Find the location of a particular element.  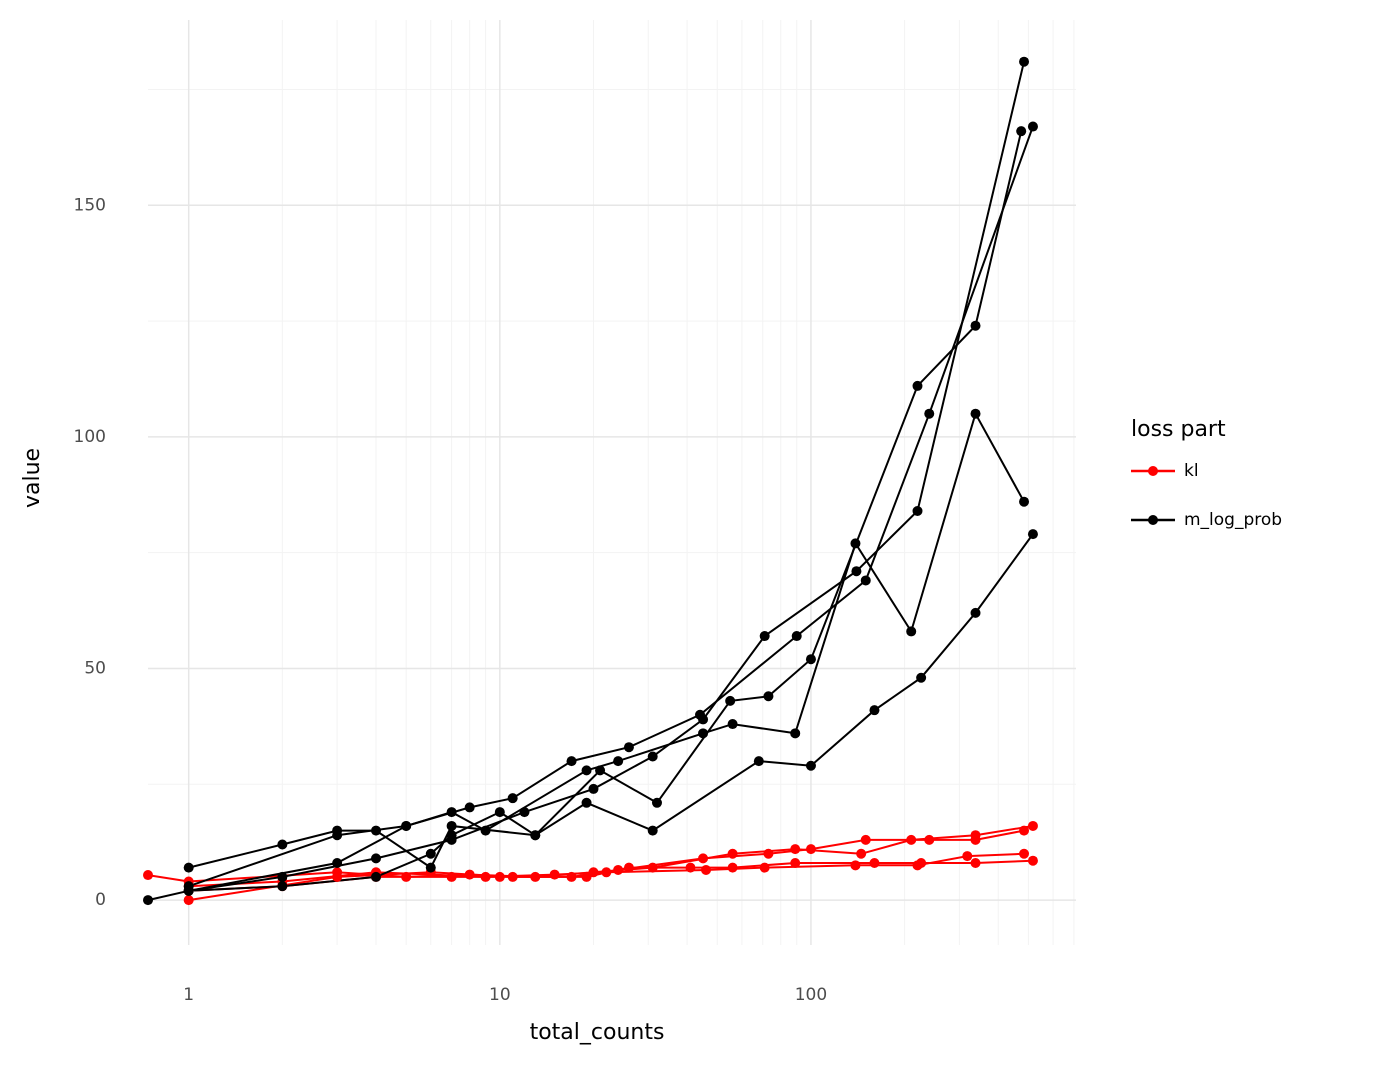

series-line is located at coordinates (606, 860).